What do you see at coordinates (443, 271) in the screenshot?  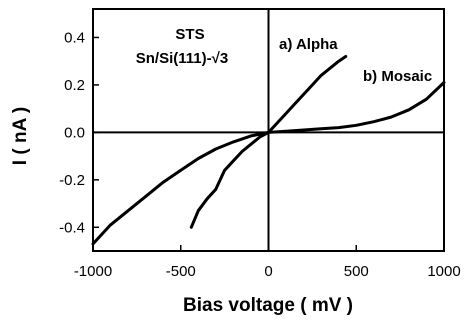 I see `x-tick-label: 1000` at bounding box center [443, 271].